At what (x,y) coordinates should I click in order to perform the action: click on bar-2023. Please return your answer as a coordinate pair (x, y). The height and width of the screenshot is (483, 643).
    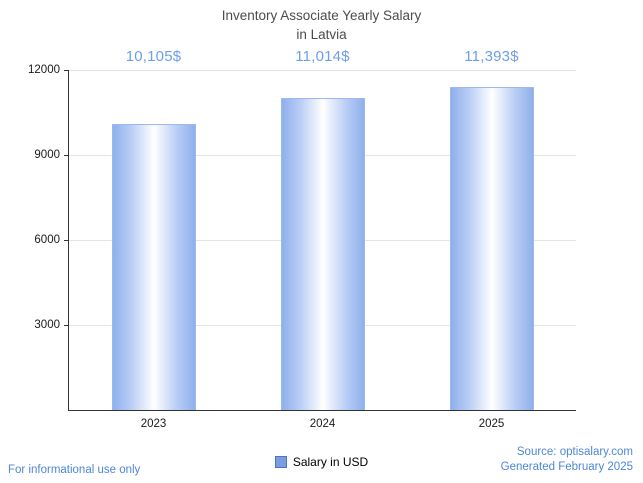
    Looking at the image, I should click on (153, 266).